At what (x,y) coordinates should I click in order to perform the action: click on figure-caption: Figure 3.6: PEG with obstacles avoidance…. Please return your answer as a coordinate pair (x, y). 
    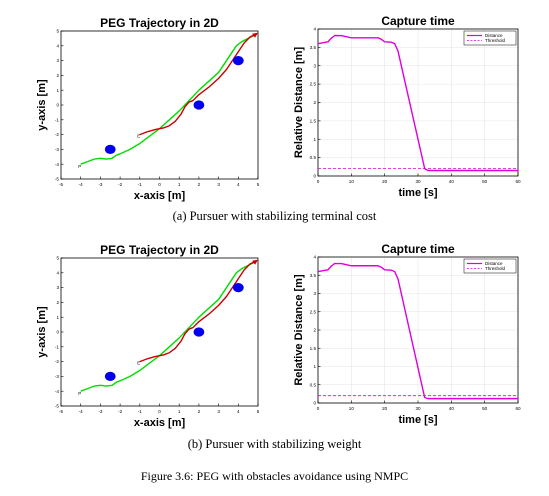
    Looking at the image, I should click on (274, 476).